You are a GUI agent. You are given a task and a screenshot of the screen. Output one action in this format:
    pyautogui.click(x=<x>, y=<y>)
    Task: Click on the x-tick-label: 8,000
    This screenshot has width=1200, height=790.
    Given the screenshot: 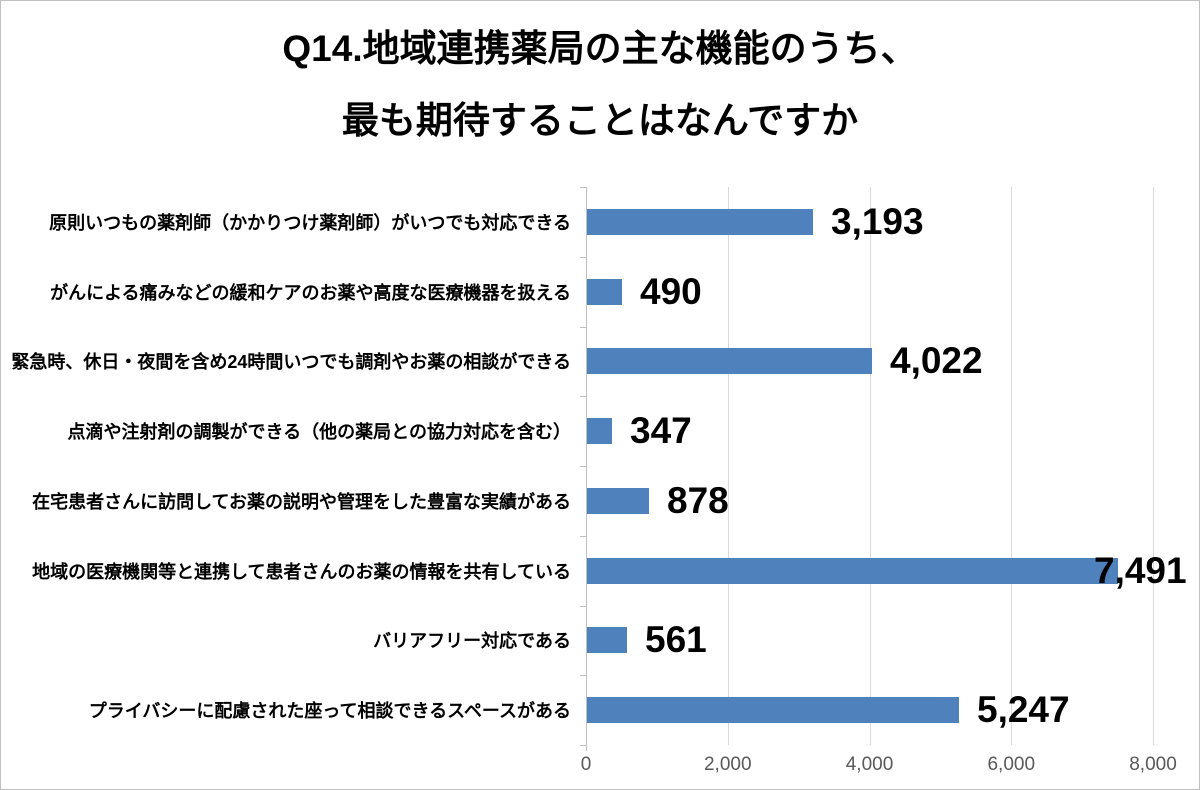 What is the action you would take?
    pyautogui.click(x=1153, y=764)
    